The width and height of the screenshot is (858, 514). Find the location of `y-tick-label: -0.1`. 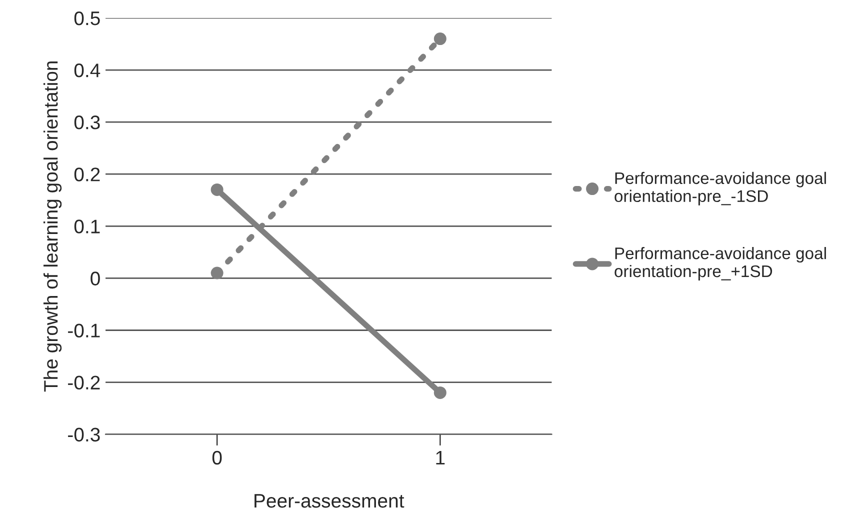

y-tick-label: -0.1 is located at coordinates (84, 331).